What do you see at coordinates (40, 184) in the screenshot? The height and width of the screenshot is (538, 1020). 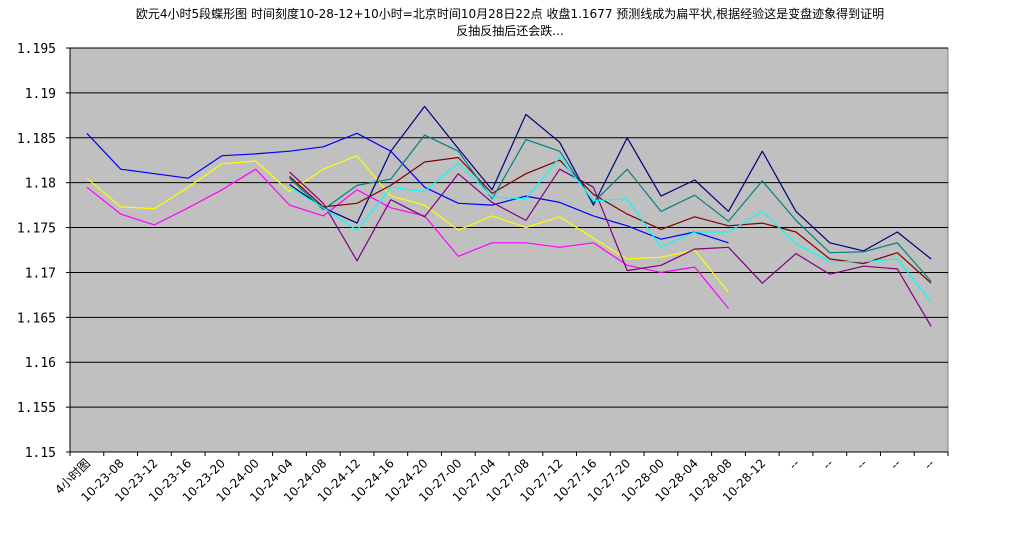 I see `y-tick-label: 1.18` at bounding box center [40, 184].